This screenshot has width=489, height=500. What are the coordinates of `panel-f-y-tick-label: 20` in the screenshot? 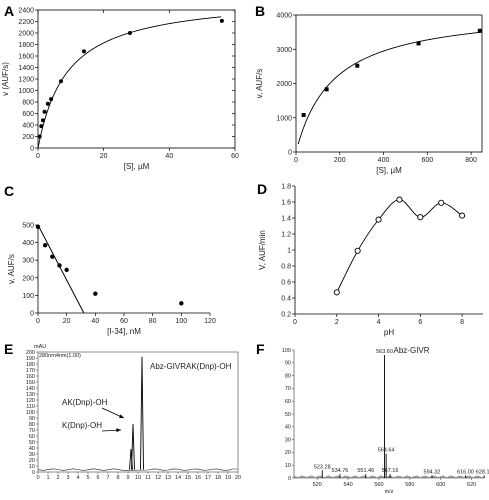 It's located at (288, 453).